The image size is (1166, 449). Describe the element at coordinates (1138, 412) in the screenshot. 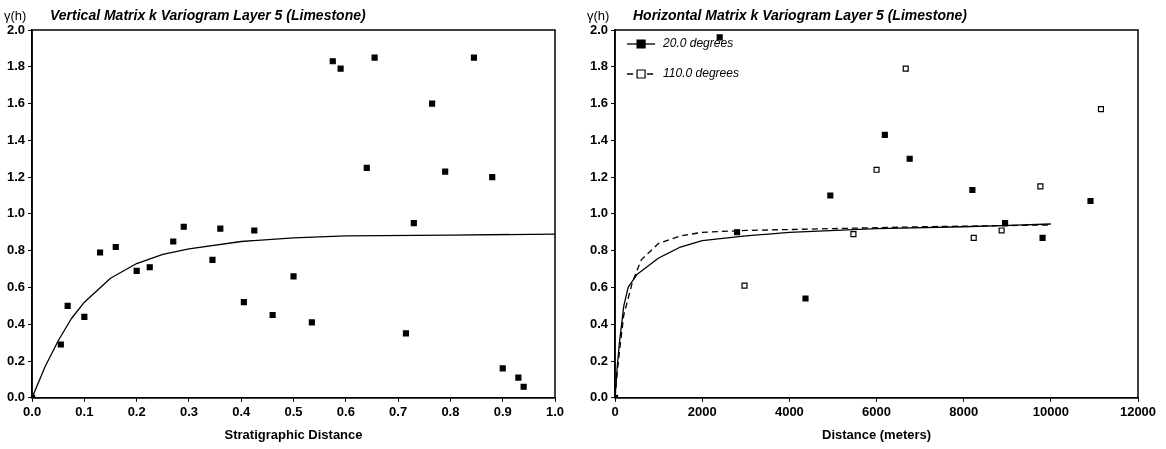

I see `x-tick-label: 12000` at that location.